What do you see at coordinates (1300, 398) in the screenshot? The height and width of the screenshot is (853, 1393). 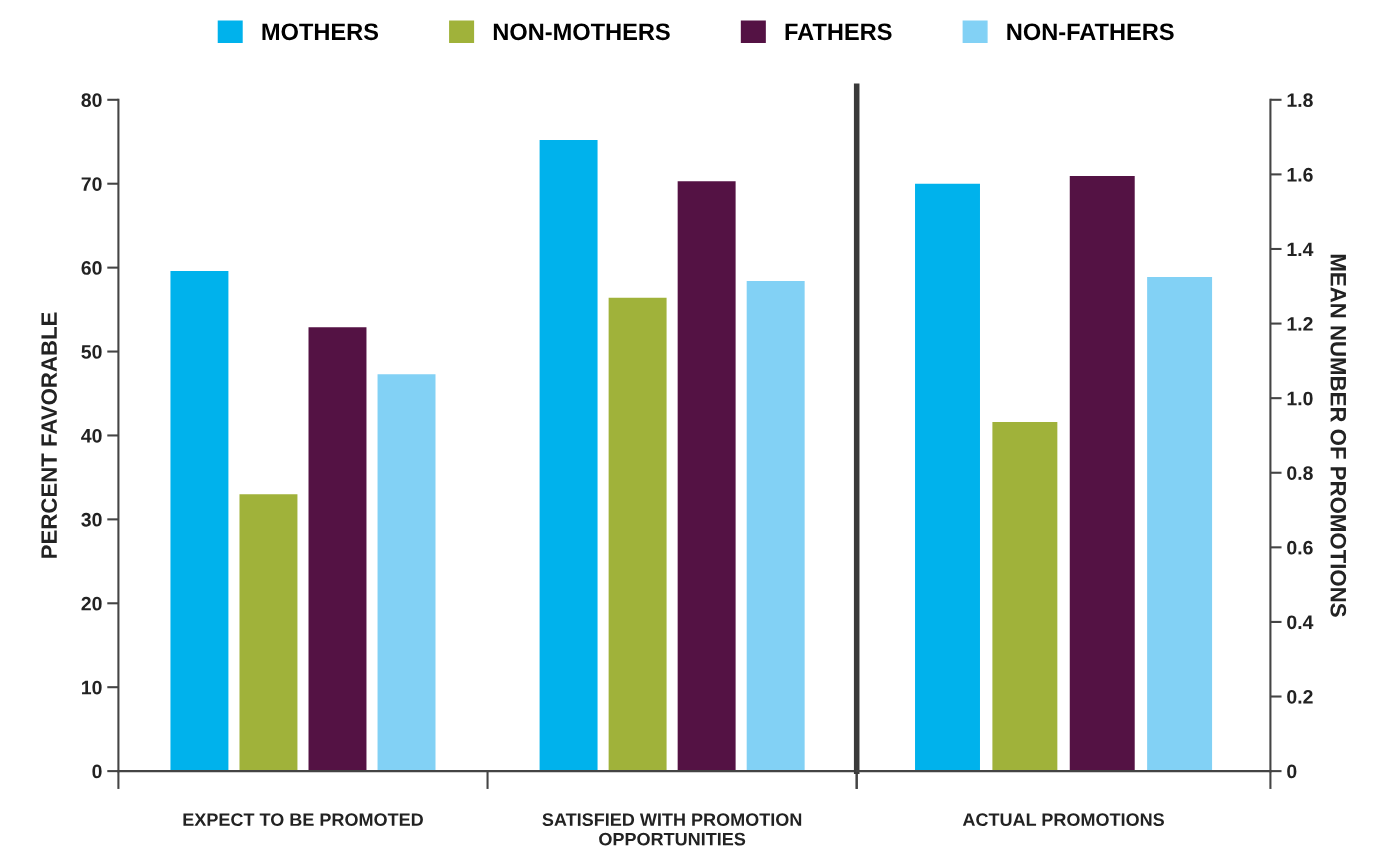 I see `y-tick-label: 1.0` at bounding box center [1300, 398].